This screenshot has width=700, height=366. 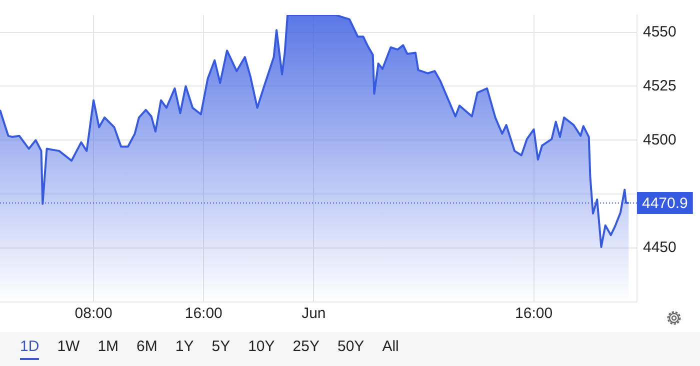 I want to click on text: 25Y, so click(x=306, y=347).